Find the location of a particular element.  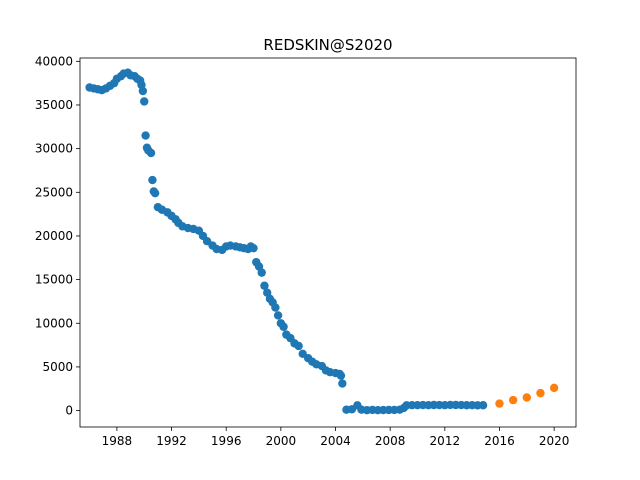

x-tick-label: 2016 is located at coordinates (499, 441).